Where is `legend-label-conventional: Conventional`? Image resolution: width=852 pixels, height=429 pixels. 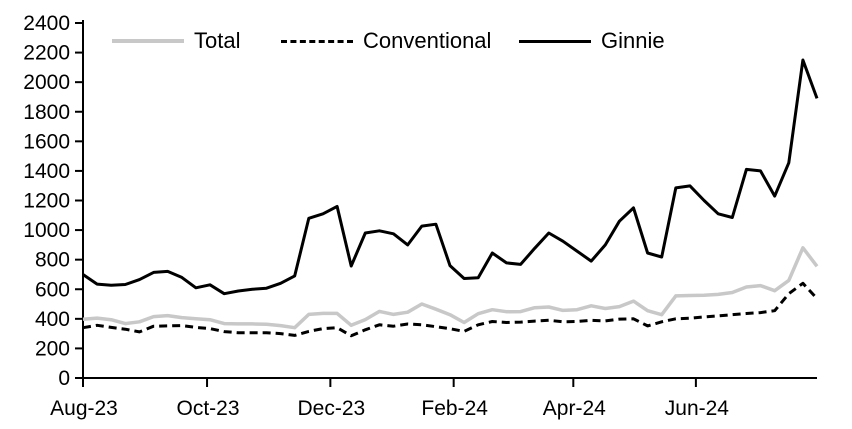
legend-label-conventional: Conventional is located at coordinates (427, 40).